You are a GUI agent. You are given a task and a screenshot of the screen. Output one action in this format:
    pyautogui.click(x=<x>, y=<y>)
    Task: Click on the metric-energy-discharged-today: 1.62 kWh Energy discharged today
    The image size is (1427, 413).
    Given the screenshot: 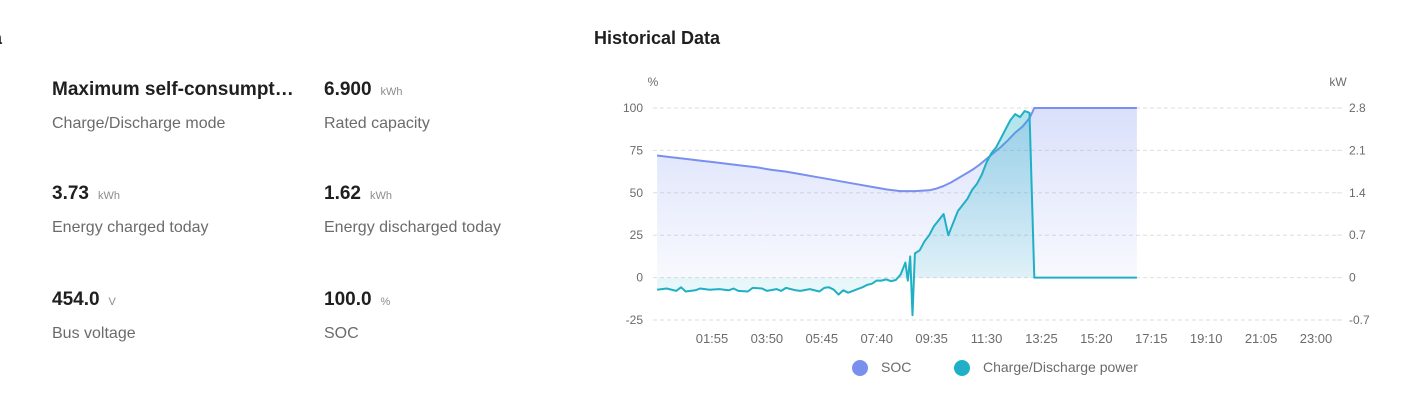 What is the action you would take?
    pyautogui.click(x=412, y=210)
    